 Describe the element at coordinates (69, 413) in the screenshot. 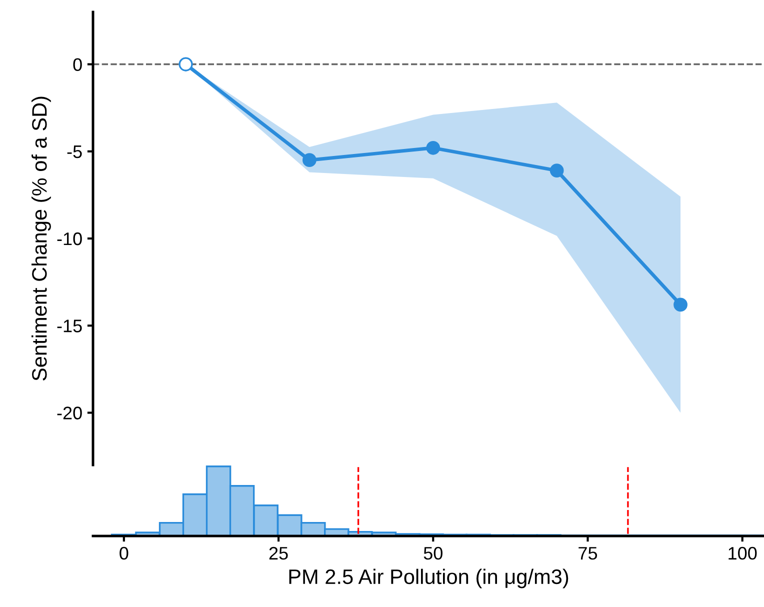

I see `y-tick-label: -20` at that location.